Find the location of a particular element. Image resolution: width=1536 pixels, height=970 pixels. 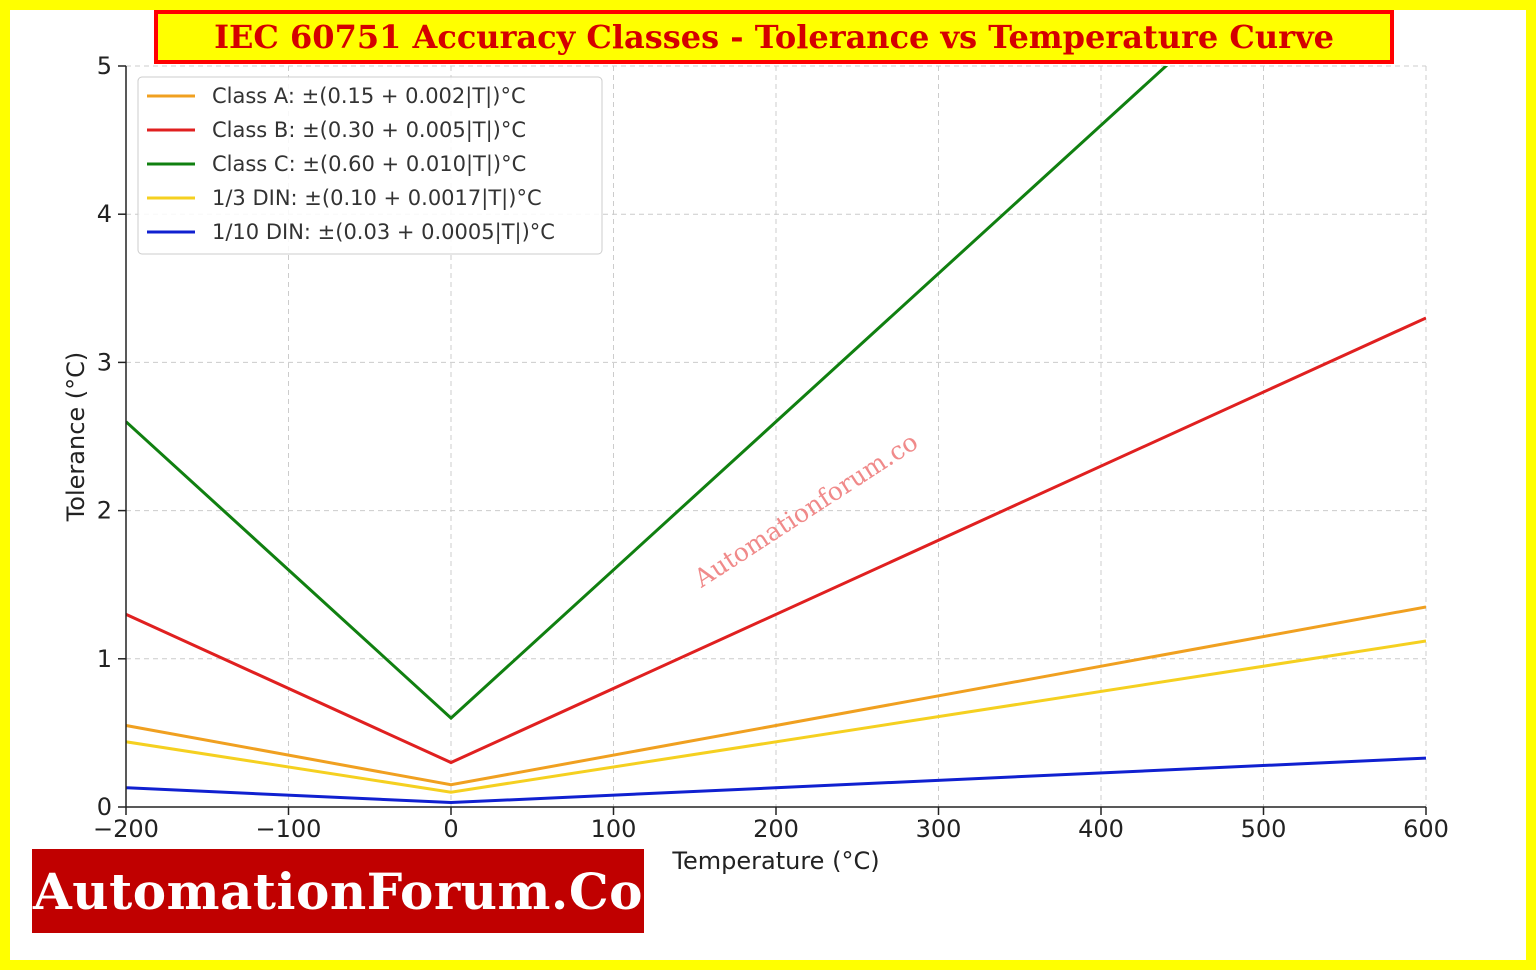

y-tick-label: 1 is located at coordinates (104, 659).